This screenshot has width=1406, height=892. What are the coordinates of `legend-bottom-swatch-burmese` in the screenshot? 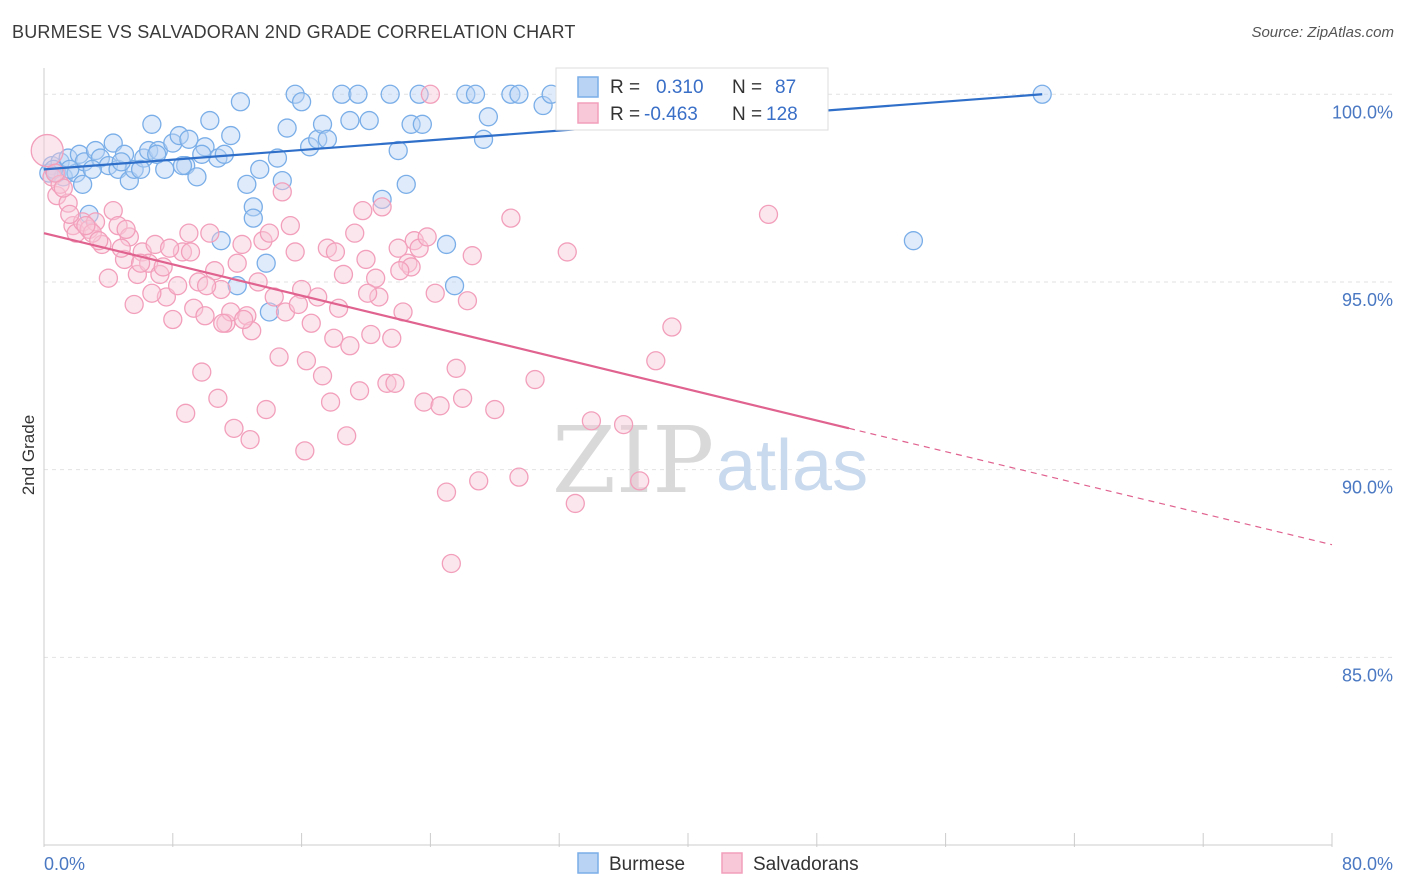 It's located at (588, 863).